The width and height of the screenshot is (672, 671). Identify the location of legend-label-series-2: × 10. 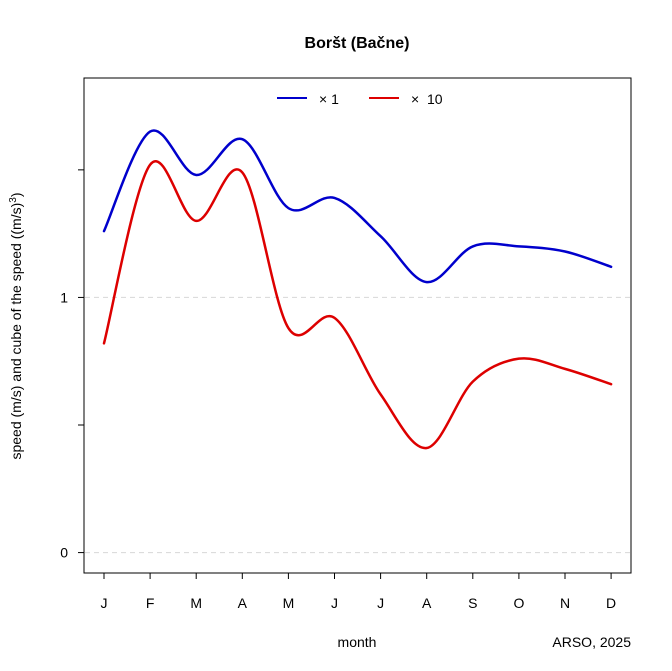
(427, 99).